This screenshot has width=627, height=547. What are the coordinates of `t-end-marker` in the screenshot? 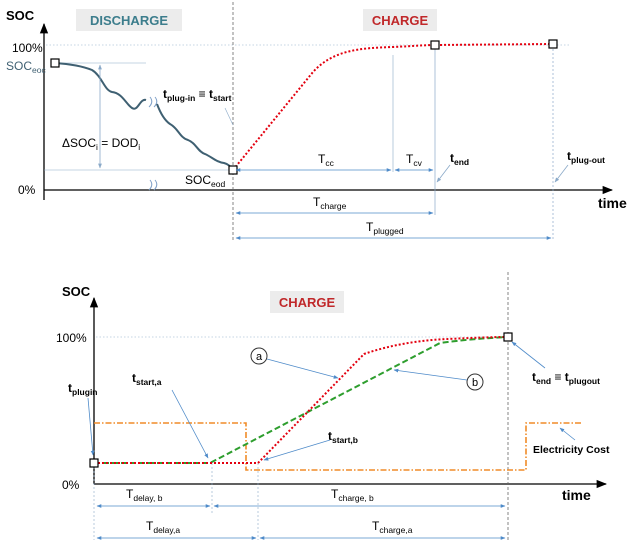 It's located at (435, 45).